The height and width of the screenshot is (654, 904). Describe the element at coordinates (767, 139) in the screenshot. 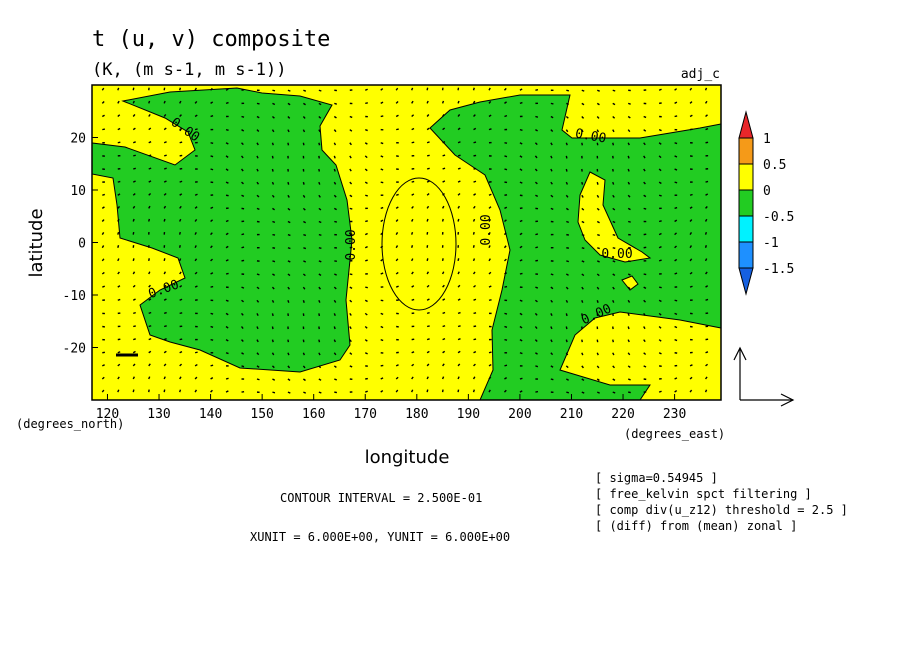

I see `colorbar-label: 1` at that location.